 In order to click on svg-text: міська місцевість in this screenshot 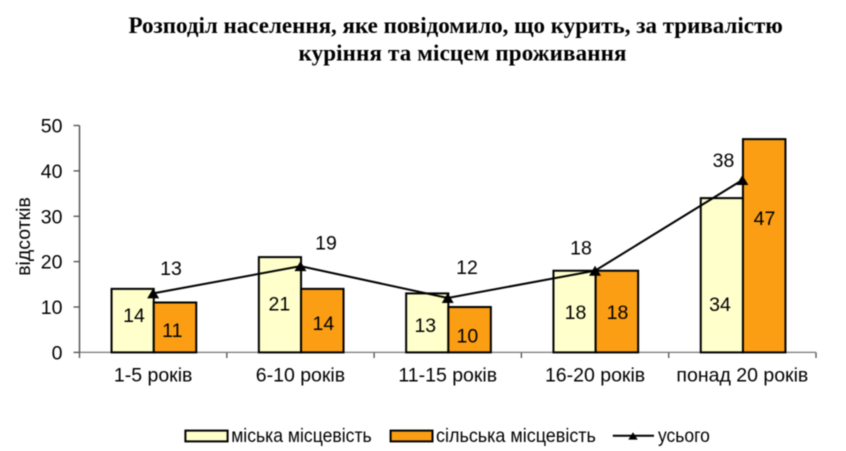, I will do `click(301, 436)`.